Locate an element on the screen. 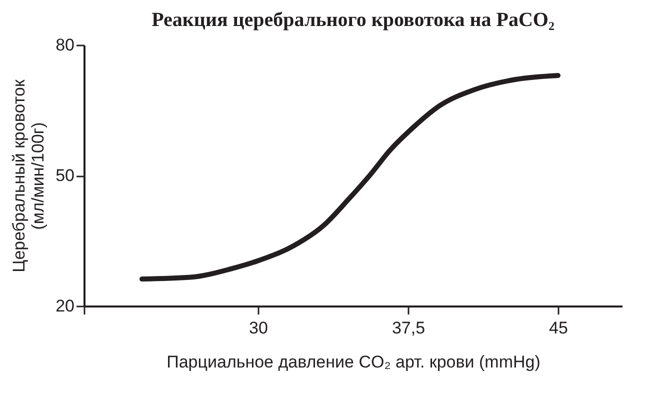 This screenshot has height=403, width=661. y-tick-label: 20 is located at coordinates (65, 306).